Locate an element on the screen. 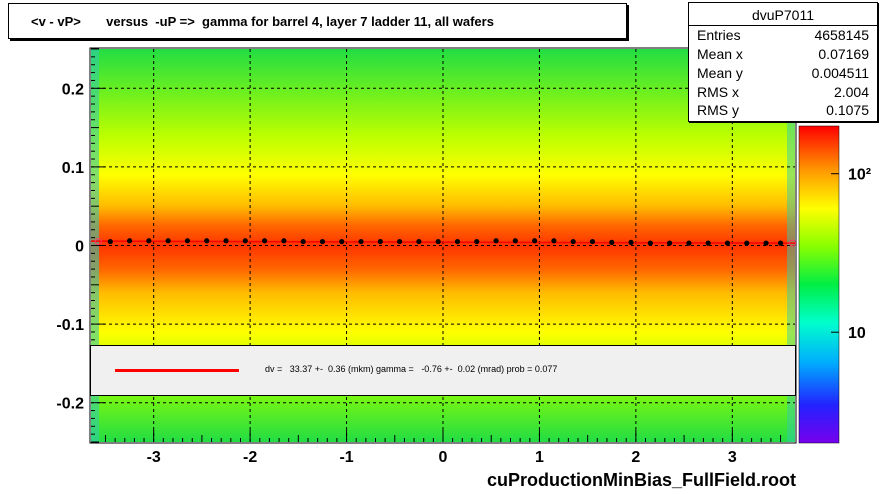  stats-value: 0.004511 is located at coordinates (840, 73).